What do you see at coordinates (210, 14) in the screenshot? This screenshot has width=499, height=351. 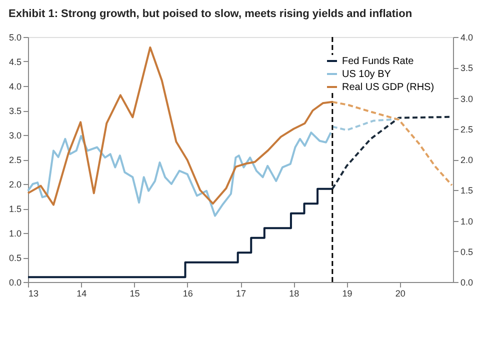 I see `chart-title: Exhibit 1: Strong growth, but poised to slow, meets rising yields and inflation` at bounding box center [210, 14].